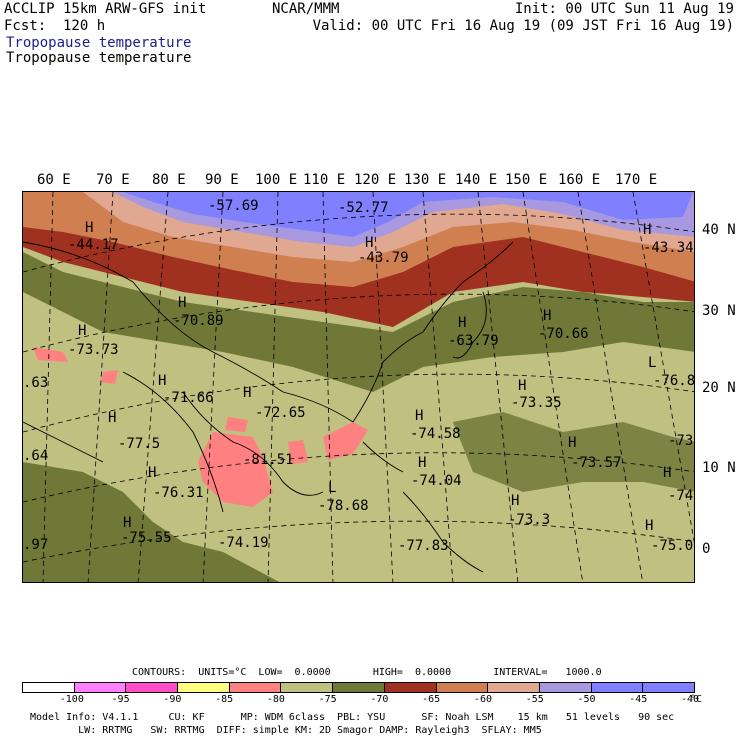  Describe the element at coordinates (275, 699) in the screenshot. I see `legend-tick-label: -80` at that location.